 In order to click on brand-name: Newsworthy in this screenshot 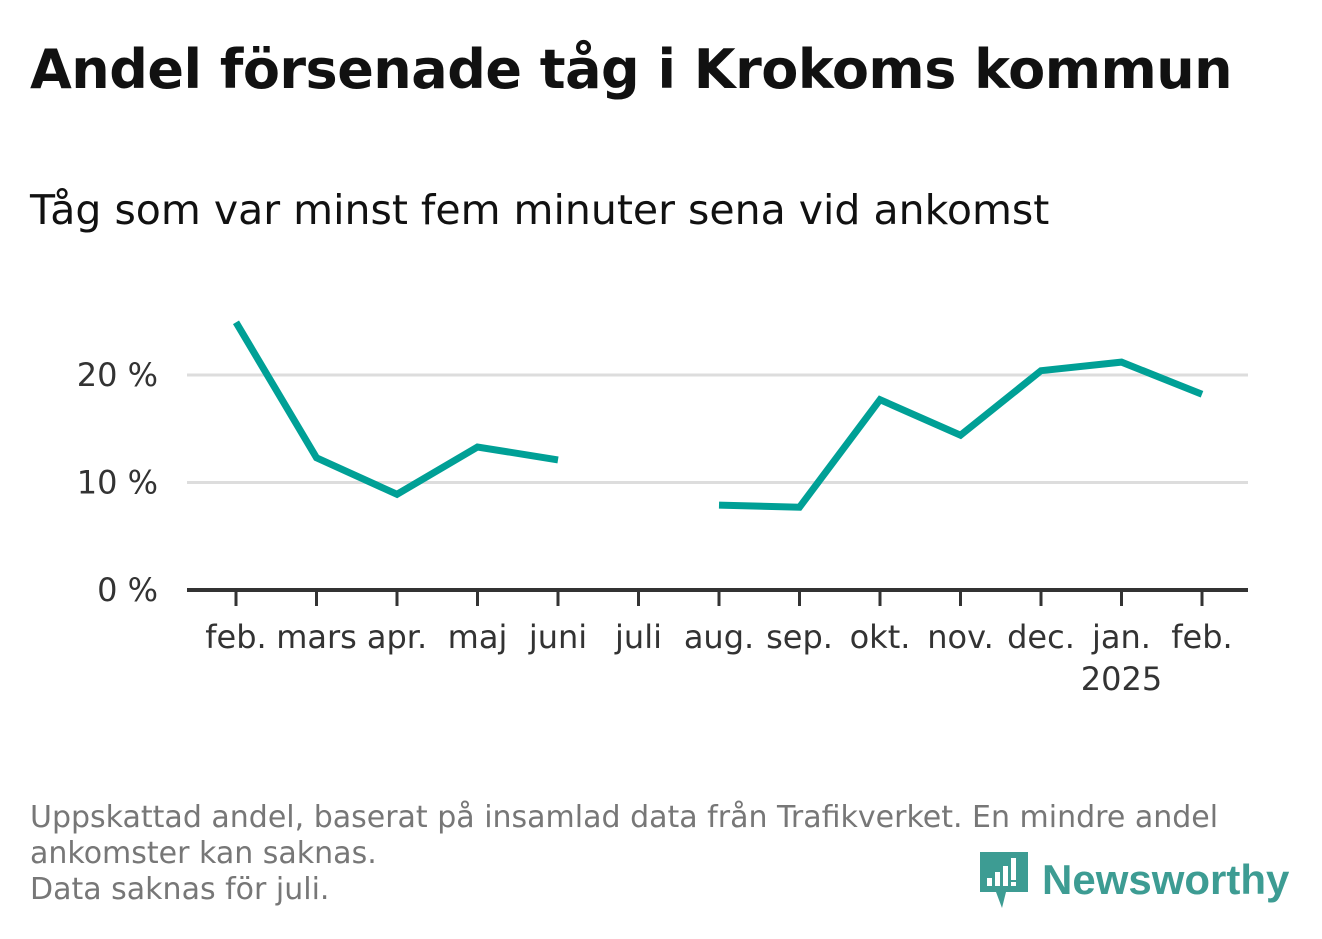, I will do `click(1166, 879)`.